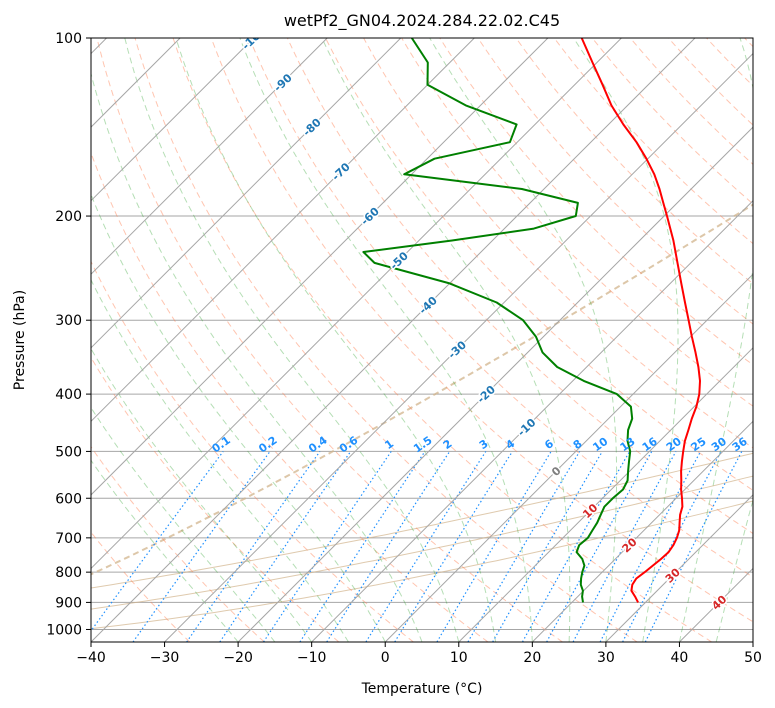 Image resolution: width=775 pixels, height=708 pixels. Describe the element at coordinates (64, 630) in the screenshot. I see `y-tick-label: 1000` at that location.